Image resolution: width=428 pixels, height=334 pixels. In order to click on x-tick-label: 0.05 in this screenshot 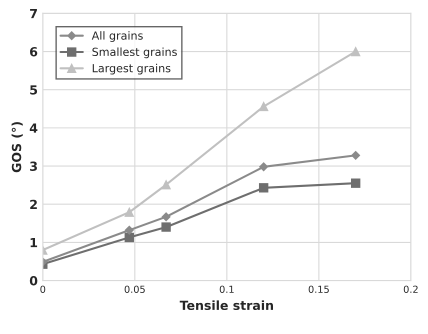, I will do `click(134, 289)`.